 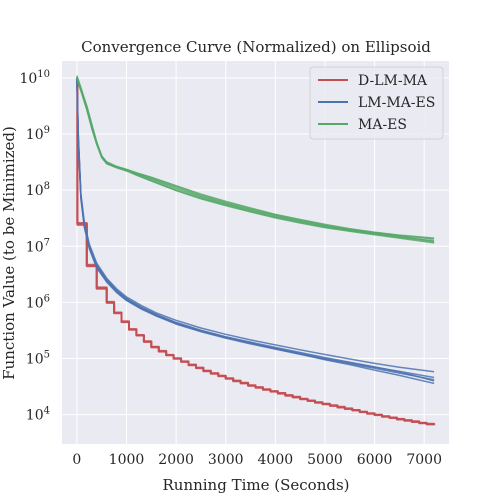 I want to click on legend-label-lm-ma-es: LM-MA-ES, so click(x=396, y=103).